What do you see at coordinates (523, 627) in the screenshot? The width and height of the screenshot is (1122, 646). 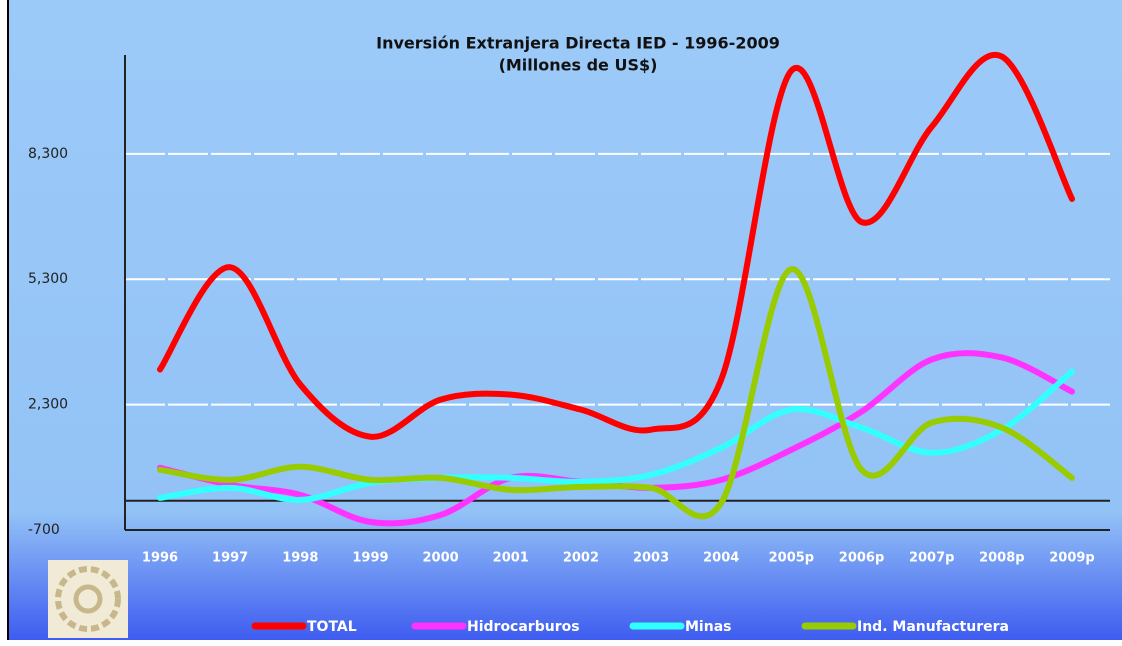 I see `legend-label: Hidrocarburos` at bounding box center [523, 627].